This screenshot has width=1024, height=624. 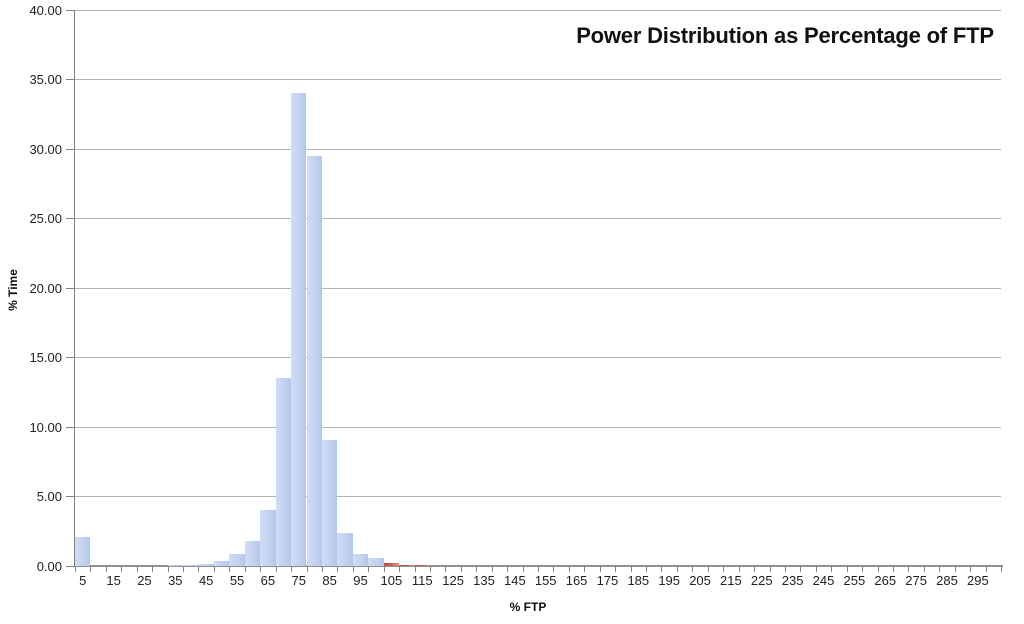 What do you see at coordinates (360, 580) in the screenshot?
I see `x-tick-label: 95` at bounding box center [360, 580].